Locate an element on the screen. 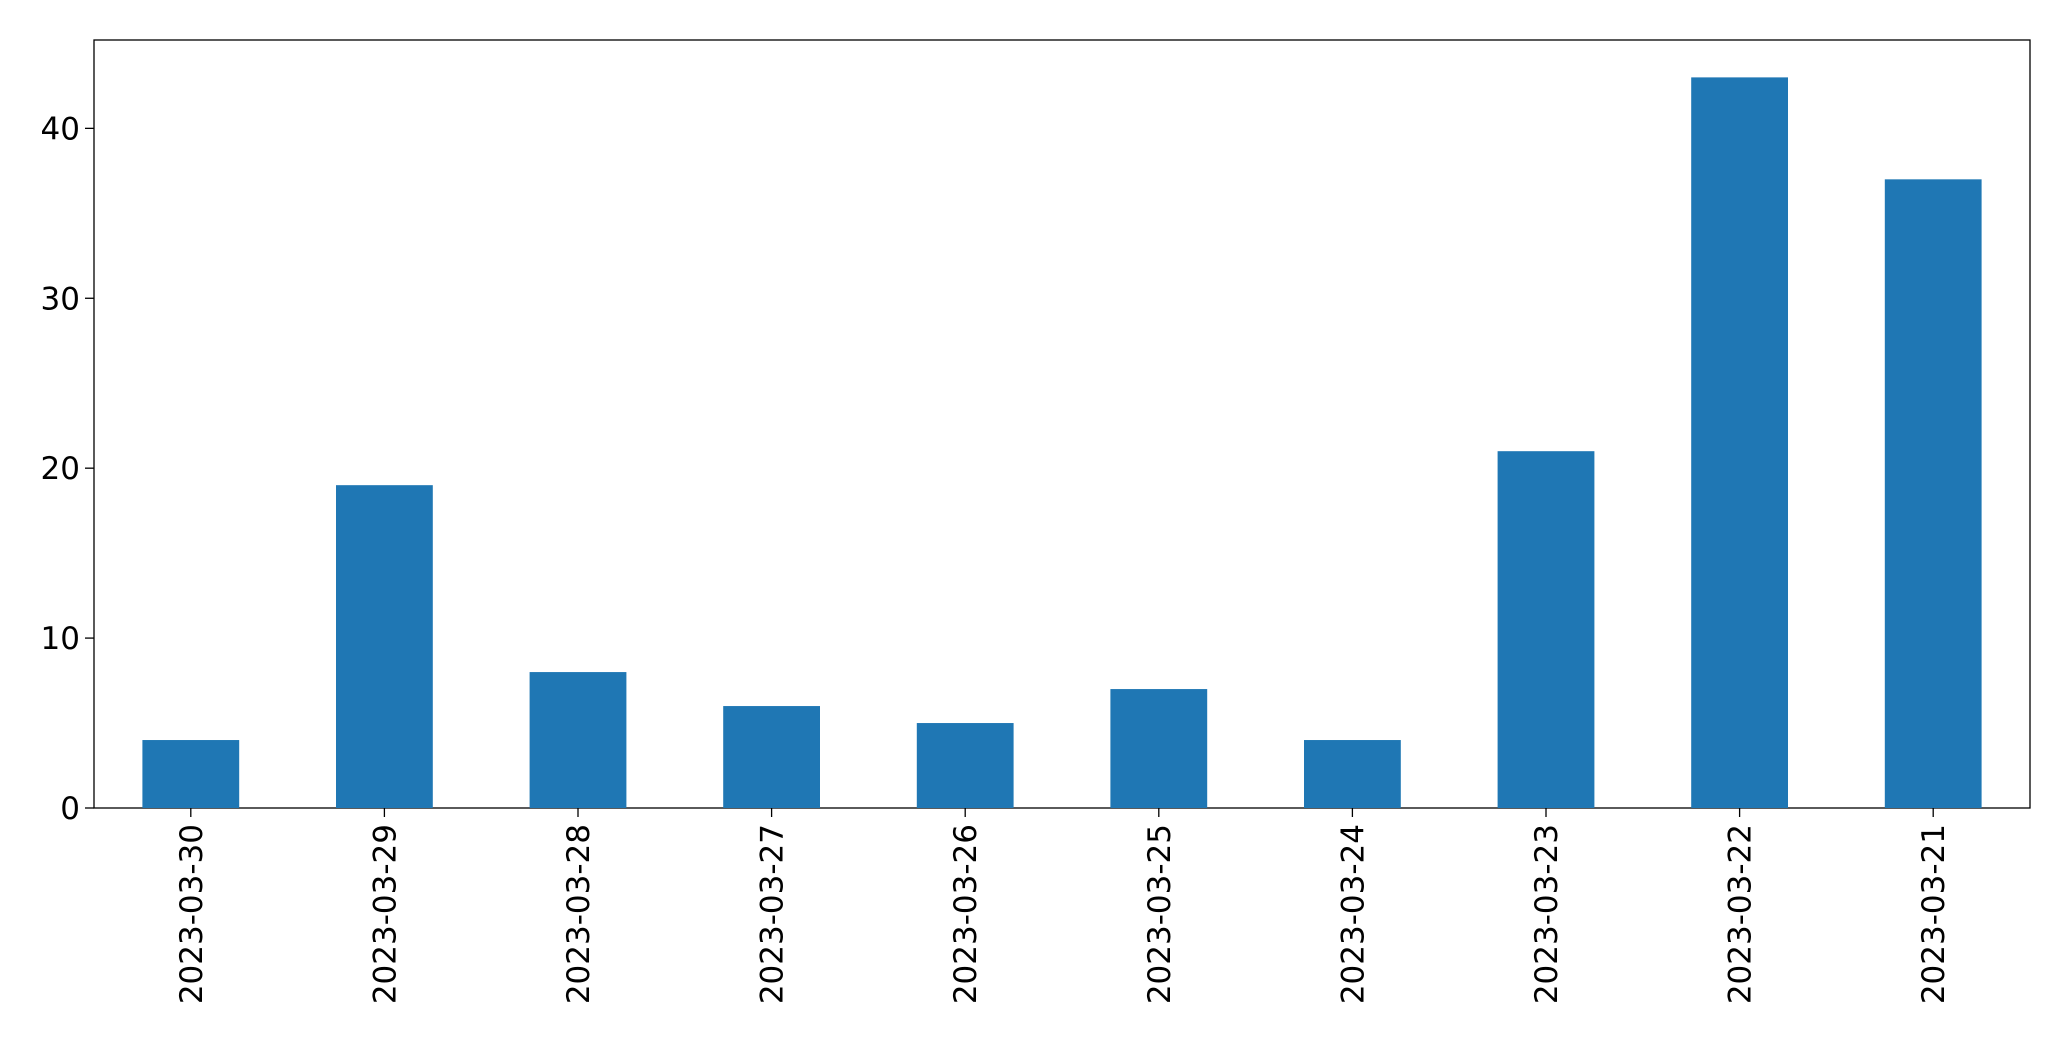 The height and width of the screenshot is (1061, 2071). y-tick-label: 0 is located at coordinates (70, 809).